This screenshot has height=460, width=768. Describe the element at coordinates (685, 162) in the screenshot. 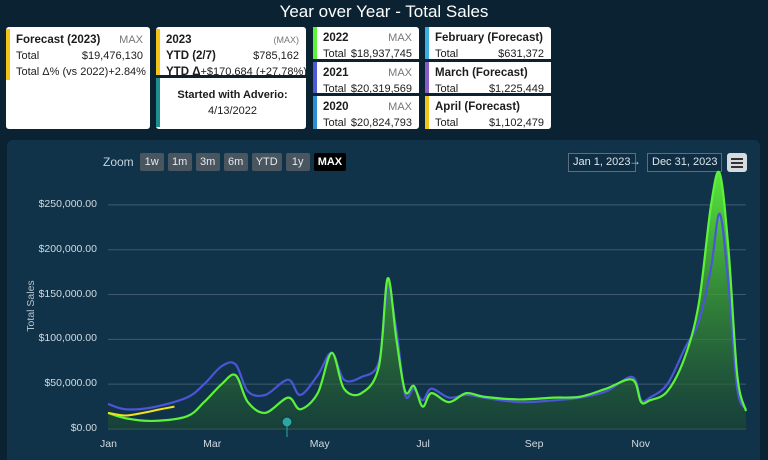

I see `date-to-input: Dec 31, 2023` at that location.